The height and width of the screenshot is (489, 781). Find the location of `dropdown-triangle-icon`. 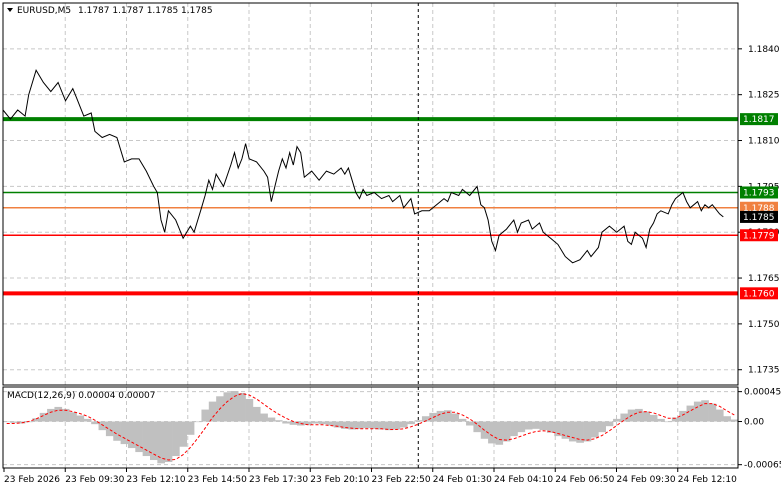

dropdown-triangle-icon is located at coordinates (10, 10).